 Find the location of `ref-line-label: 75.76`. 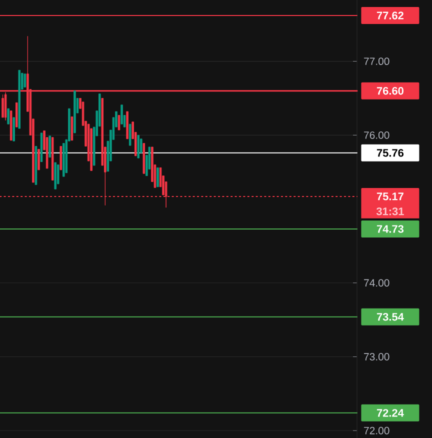

ref-line-label: 75.76 is located at coordinates (390, 153).